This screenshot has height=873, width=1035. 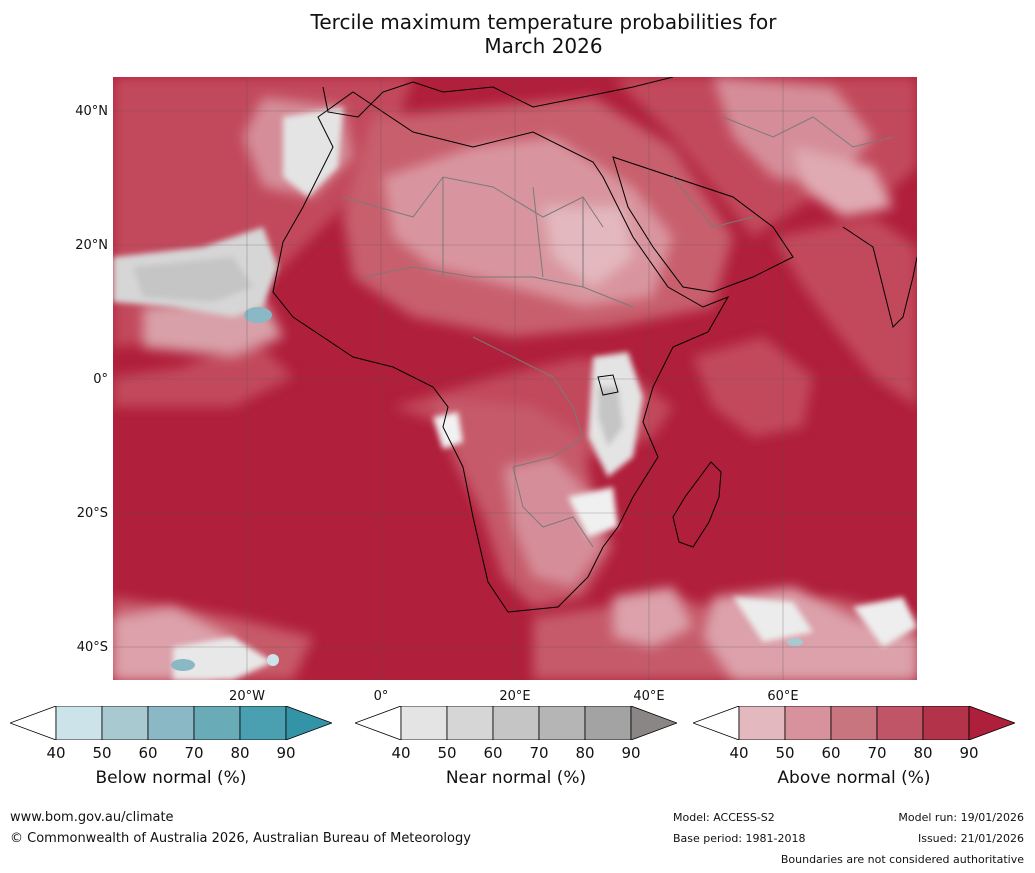 I want to click on model-run: Model run: 19/01/2026, so click(x=961, y=817).